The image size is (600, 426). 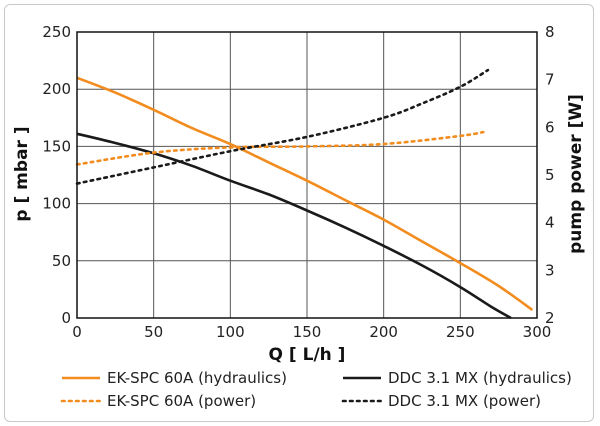 I want to click on x-tick-label: 100, so click(x=230, y=332).